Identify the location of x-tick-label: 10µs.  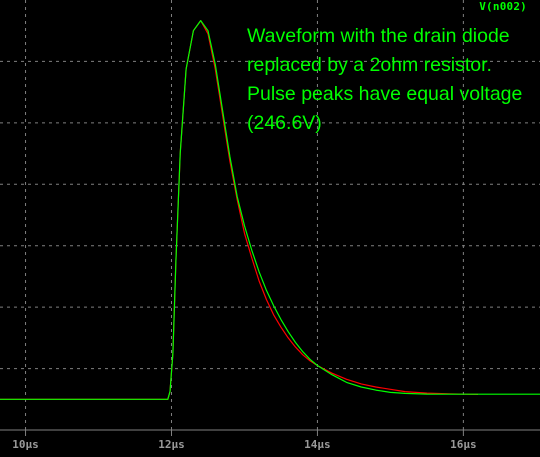
(25, 444).